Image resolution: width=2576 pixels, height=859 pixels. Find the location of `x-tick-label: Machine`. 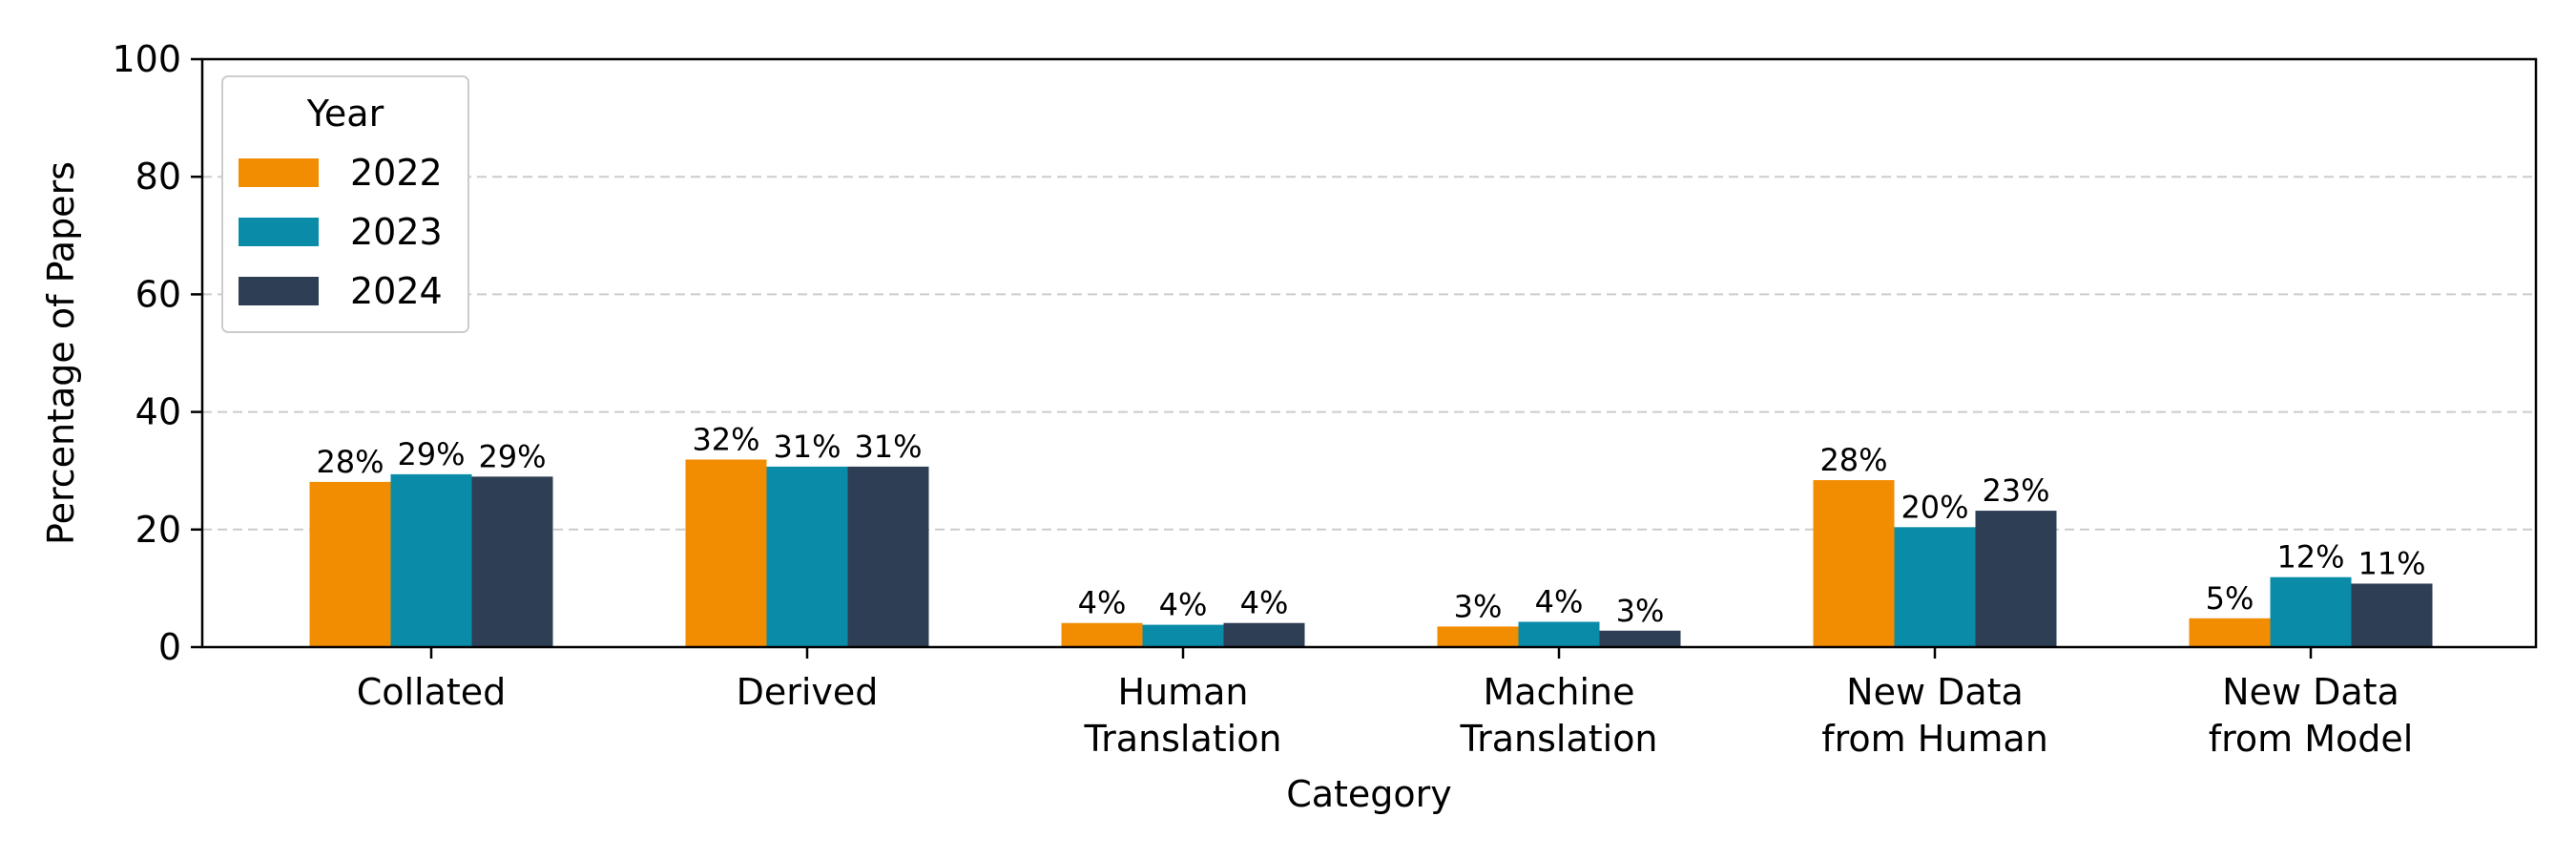

x-tick-label: Machine is located at coordinates (1558, 692).